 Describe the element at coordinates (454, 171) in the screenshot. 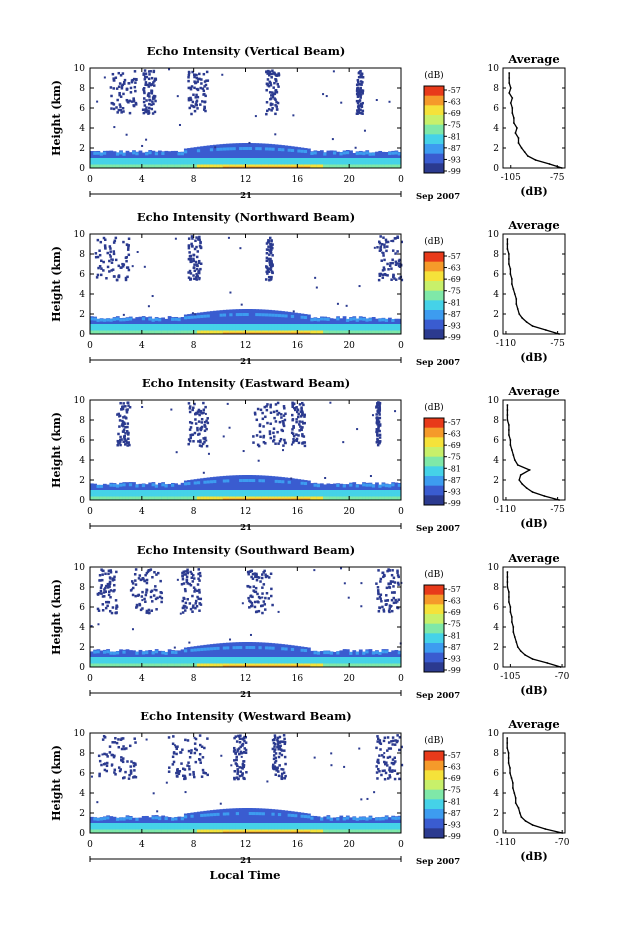

I see `colorbar-tick-label: -99` at that location.